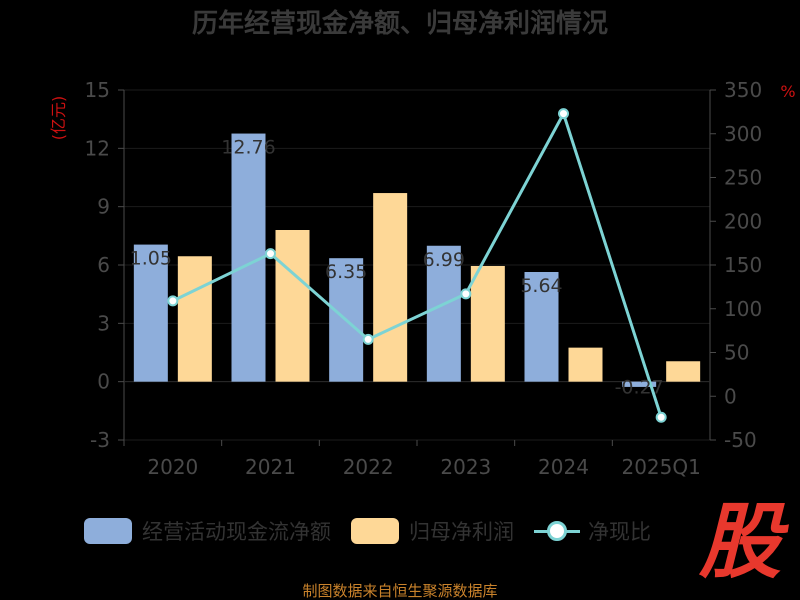 Image resolution: width=800 pixels, height=600 pixels. I want to click on right-tick-label: 200, so click(743, 221).